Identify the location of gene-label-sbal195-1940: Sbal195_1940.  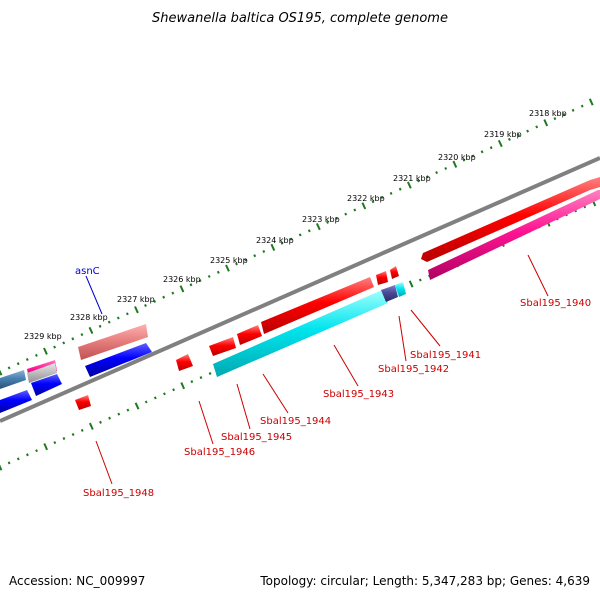
(555, 303).